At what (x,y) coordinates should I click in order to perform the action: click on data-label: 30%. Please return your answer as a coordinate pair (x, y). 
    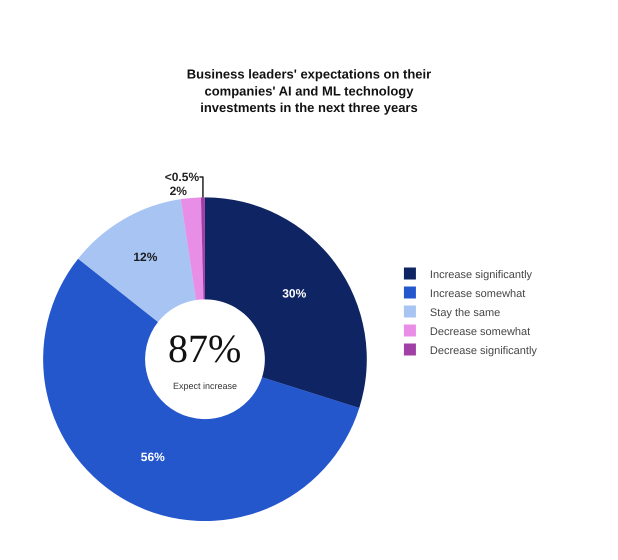
    Looking at the image, I should click on (294, 293).